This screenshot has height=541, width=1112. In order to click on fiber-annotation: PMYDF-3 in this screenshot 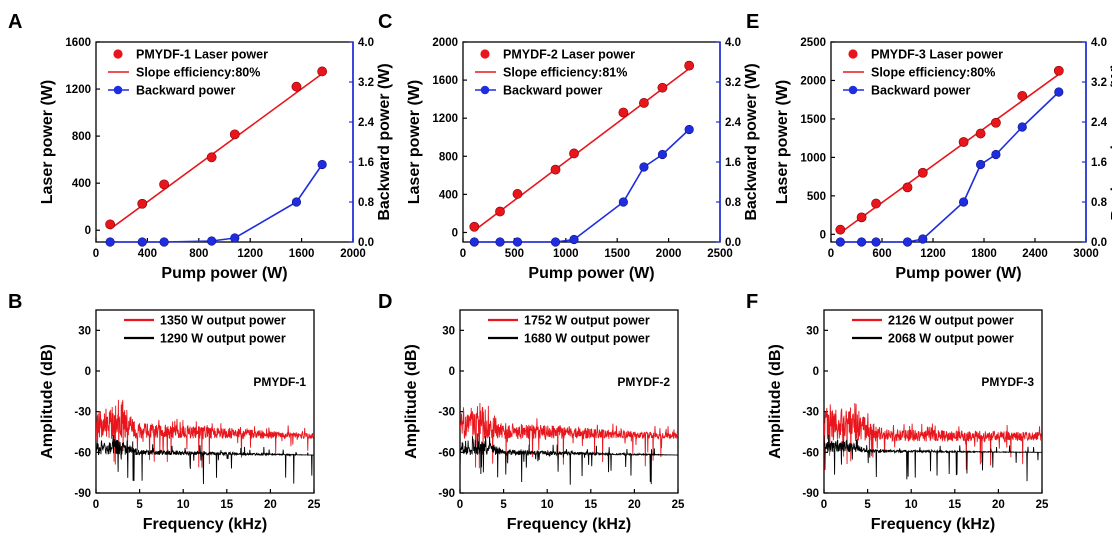, I will do `click(1007, 382)`.